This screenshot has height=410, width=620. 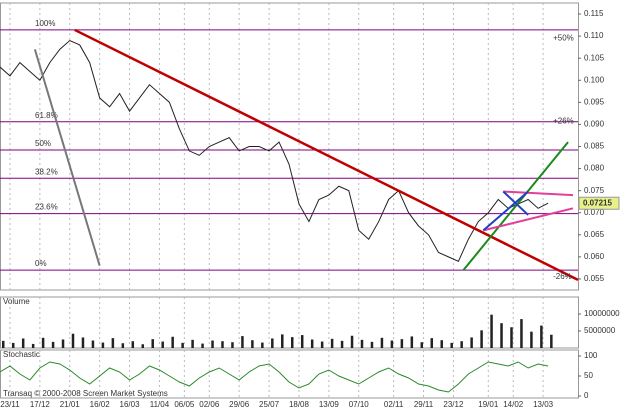 I want to click on y-tick-label: 0.065, so click(x=594, y=234).